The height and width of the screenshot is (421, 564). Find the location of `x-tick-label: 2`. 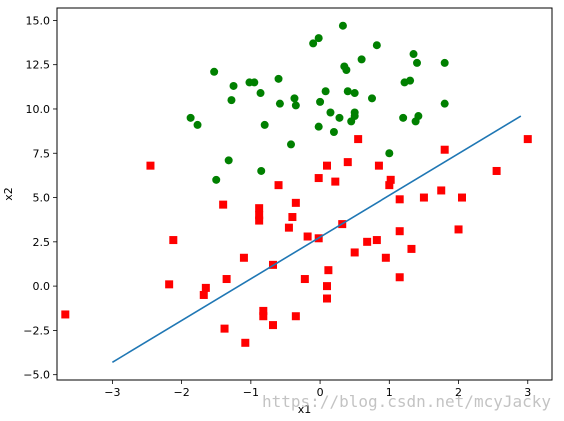

x-tick-label: 2 is located at coordinates (458, 392).